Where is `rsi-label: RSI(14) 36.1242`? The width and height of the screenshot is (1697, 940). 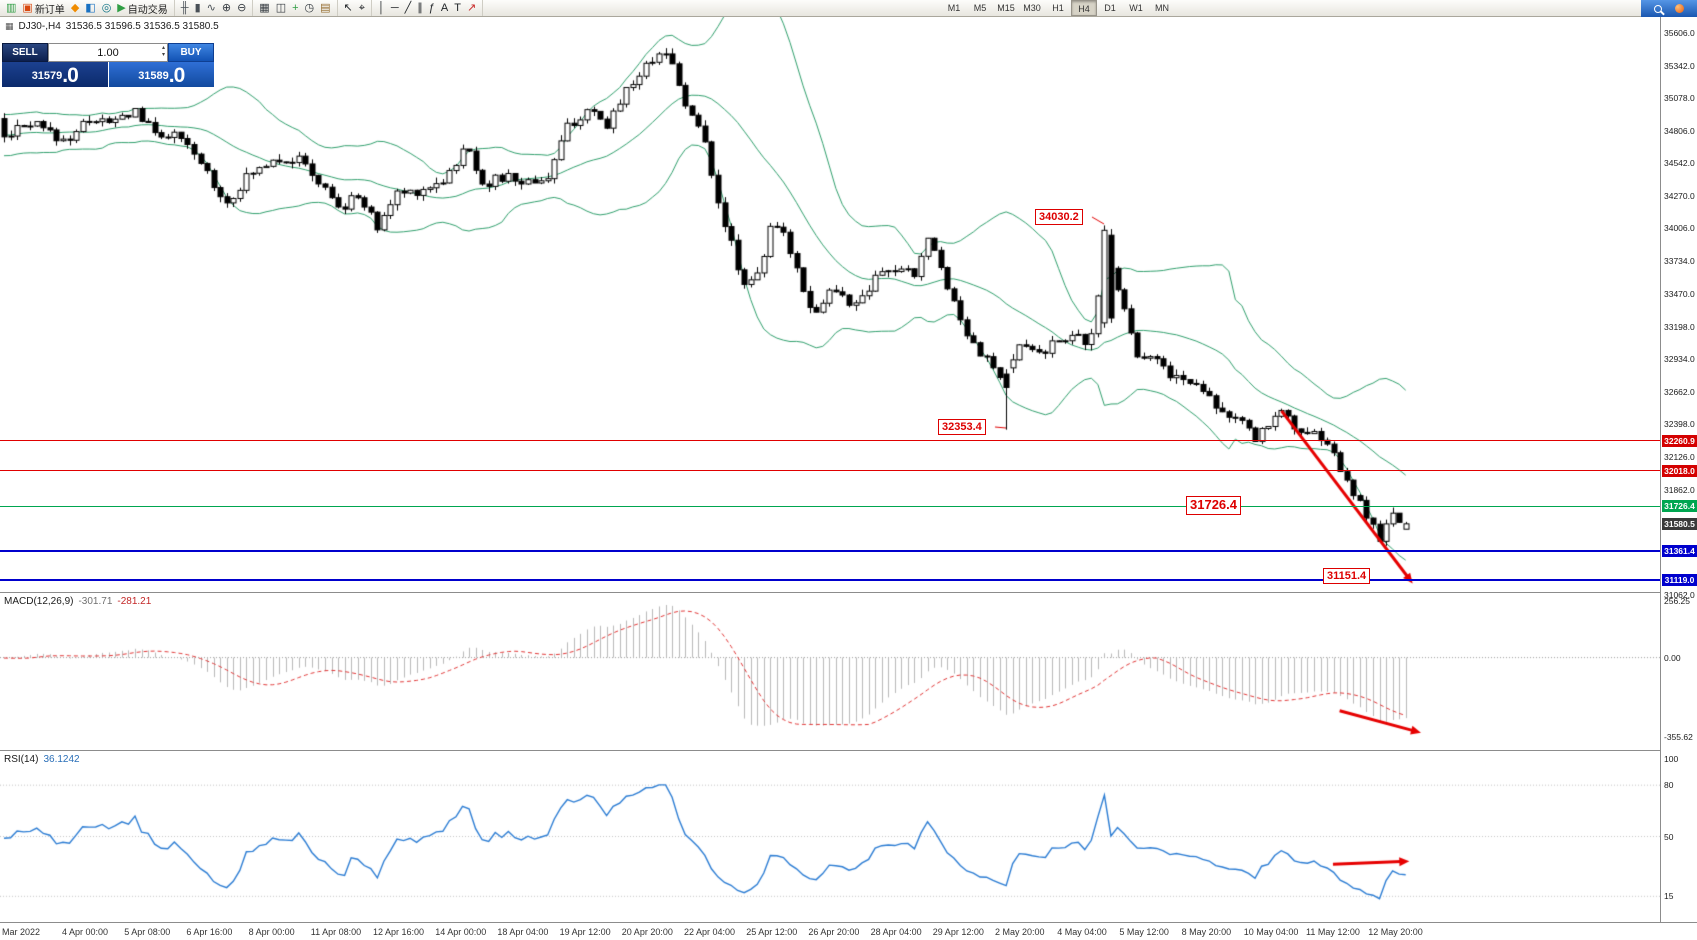
rsi-label: RSI(14) 36.1242 is located at coordinates (42, 759).